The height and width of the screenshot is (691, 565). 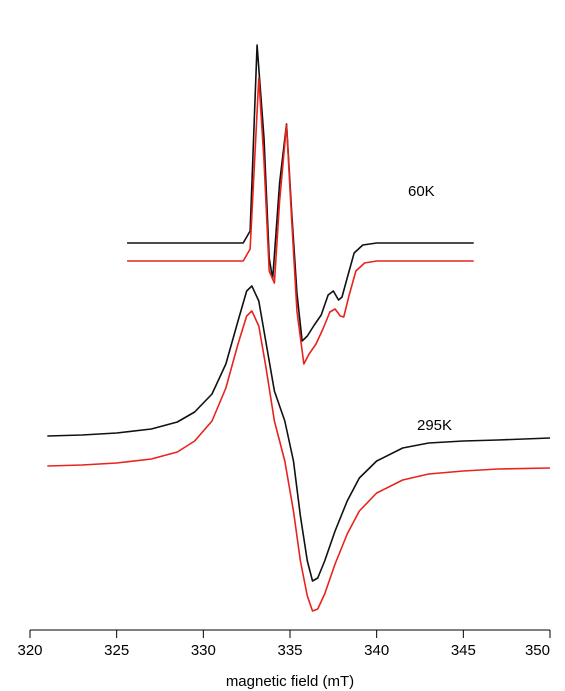 I want to click on x-axis-title: magnetic field (mT), so click(x=290, y=681).